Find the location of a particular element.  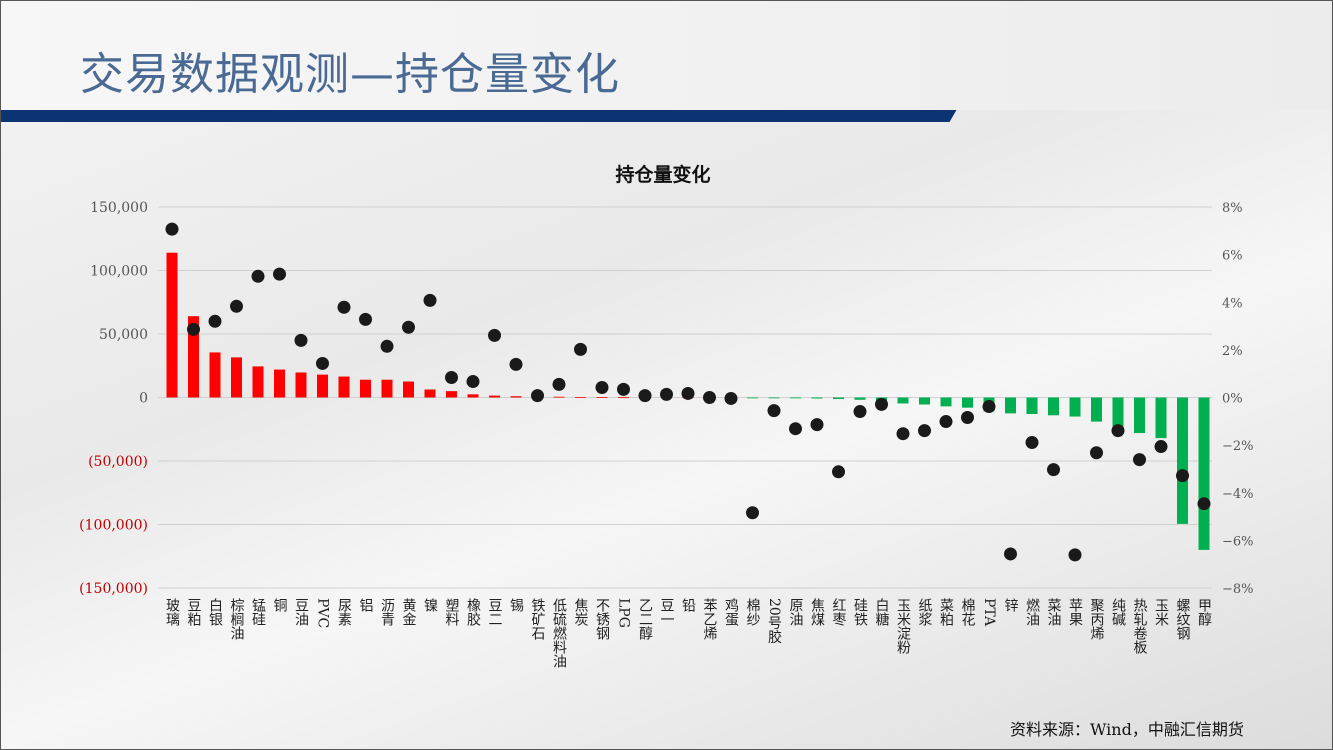

category-label: 纯碱 is located at coordinates (1118, 612).